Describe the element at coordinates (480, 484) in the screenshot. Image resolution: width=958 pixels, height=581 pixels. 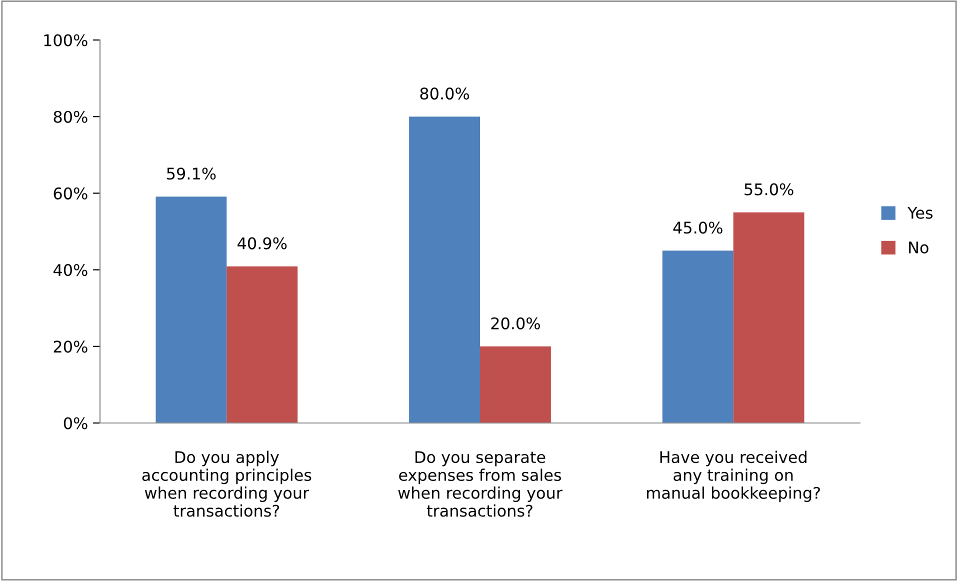
I see `x-tick-label: Do you separate expenses from sales when recording your transactions?` at that location.